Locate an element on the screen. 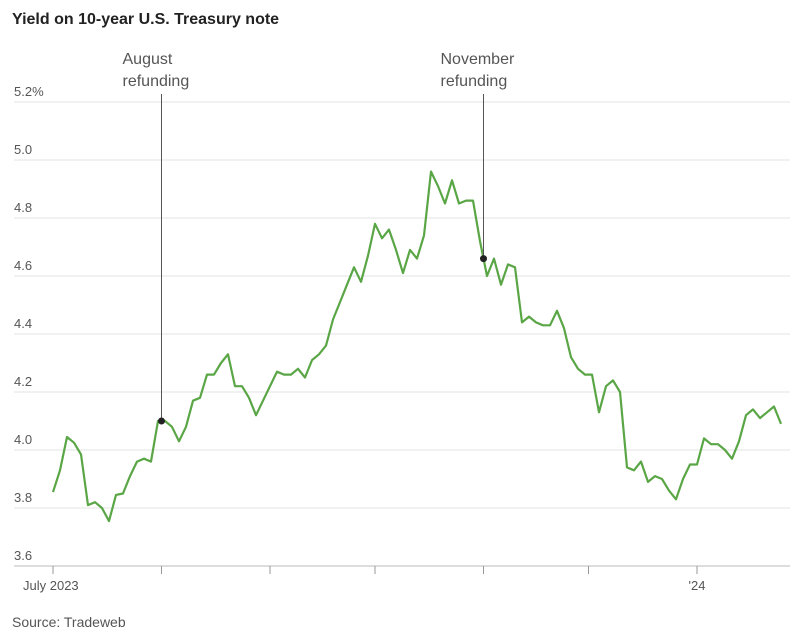 The width and height of the screenshot is (802, 638). y-tick-label: 3.8 is located at coordinates (23, 497).